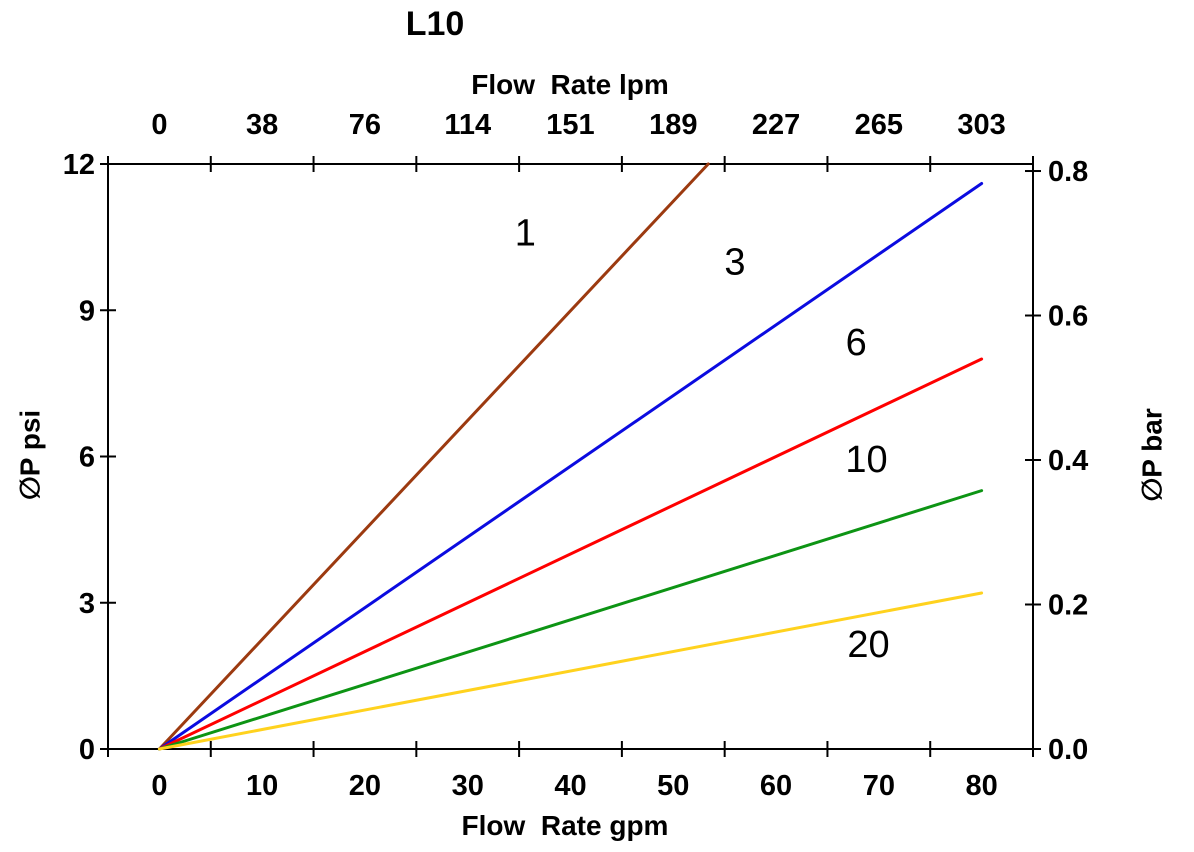 This screenshot has height=852, width=1194. Describe the element at coordinates (565, 825) in the screenshot. I see `bottom-axis-title: Flow Rate gpm` at that location.